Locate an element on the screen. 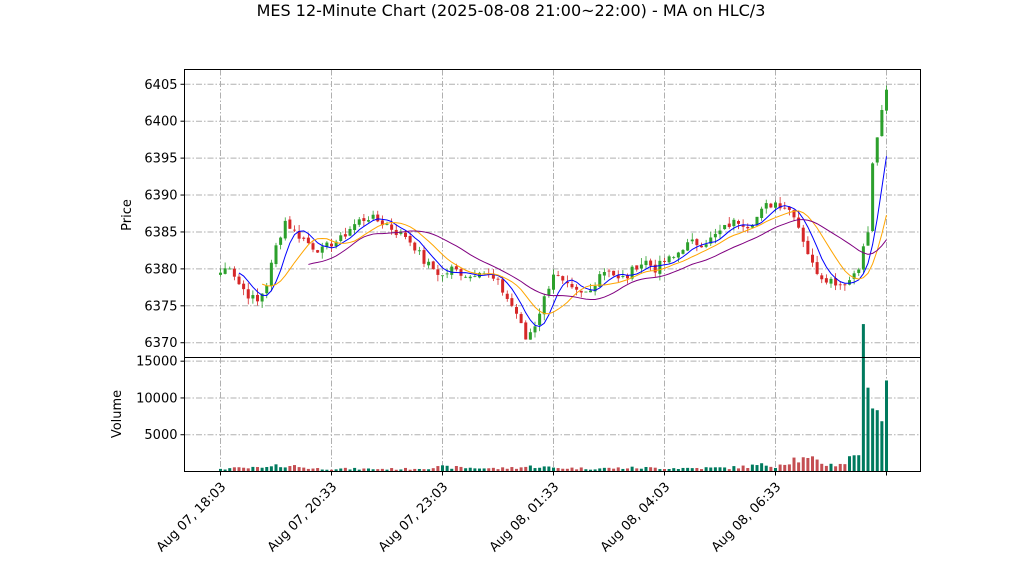  ma-line-mid is located at coordinates (574, 262).